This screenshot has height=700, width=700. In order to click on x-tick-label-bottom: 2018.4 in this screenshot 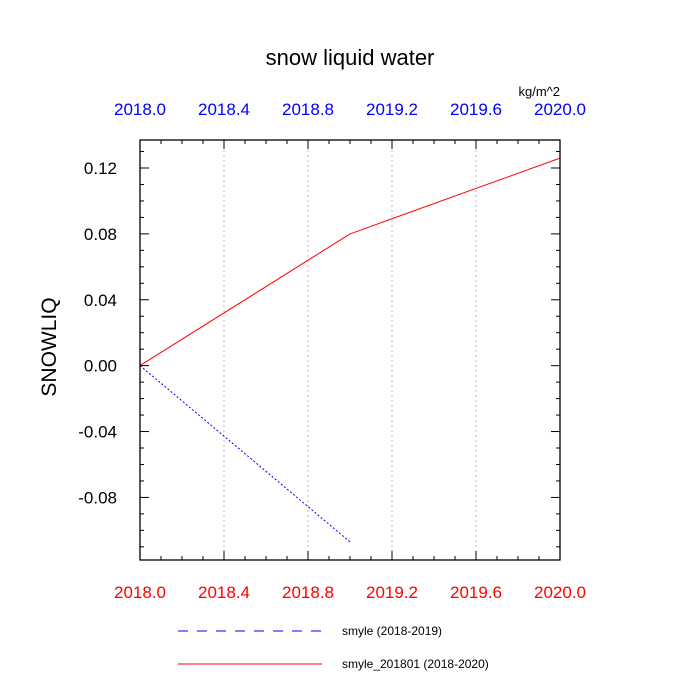, I will do `click(224, 592)`.